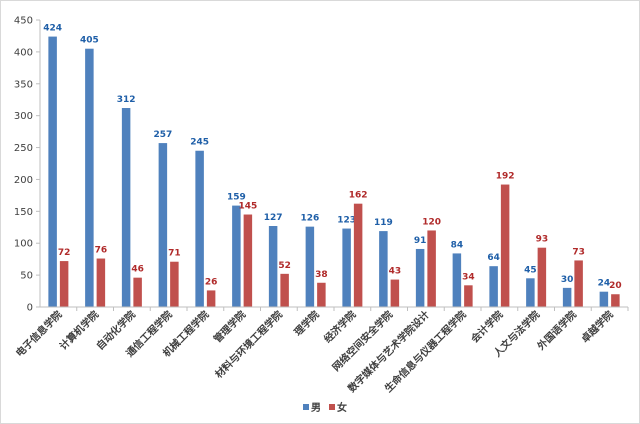 The image size is (640, 424). I want to click on legend-label-male: 男, so click(316, 408).